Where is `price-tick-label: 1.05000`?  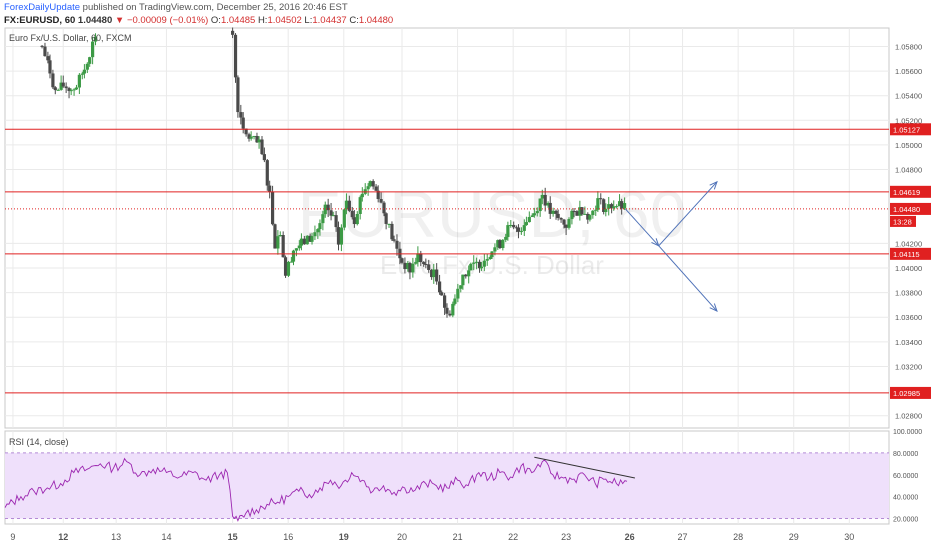
price-tick-label: 1.05000 is located at coordinates (908, 145).